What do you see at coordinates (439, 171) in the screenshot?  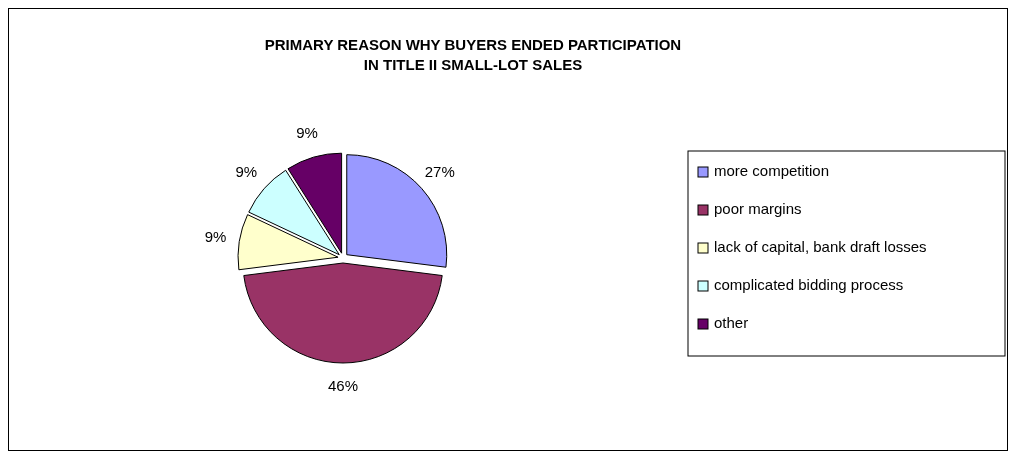 I see `data-label: 27%` at bounding box center [439, 171].